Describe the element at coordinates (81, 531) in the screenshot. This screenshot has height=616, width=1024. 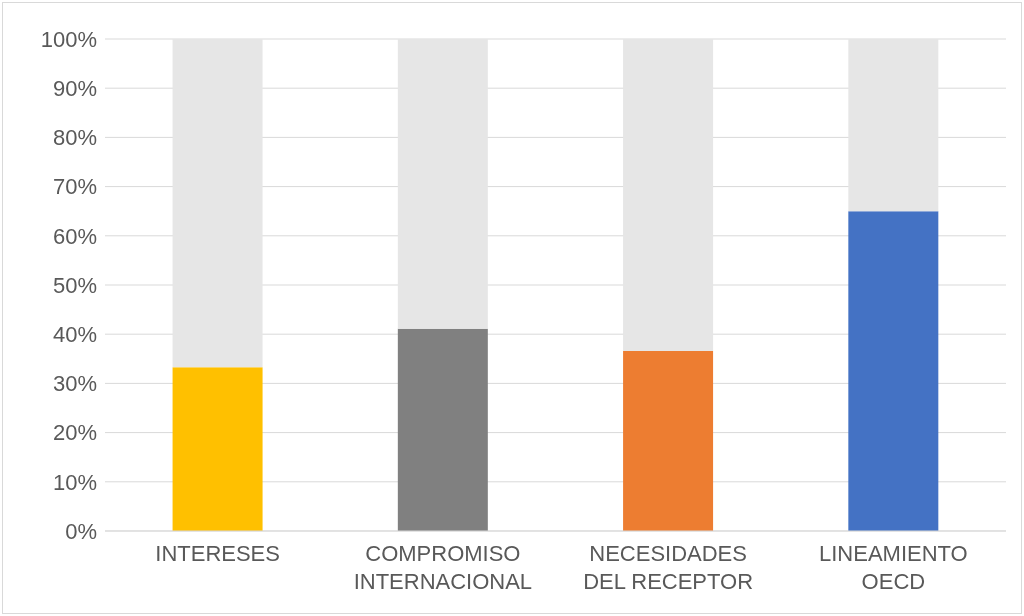
I see `y-tick-label: 0%` at that location.